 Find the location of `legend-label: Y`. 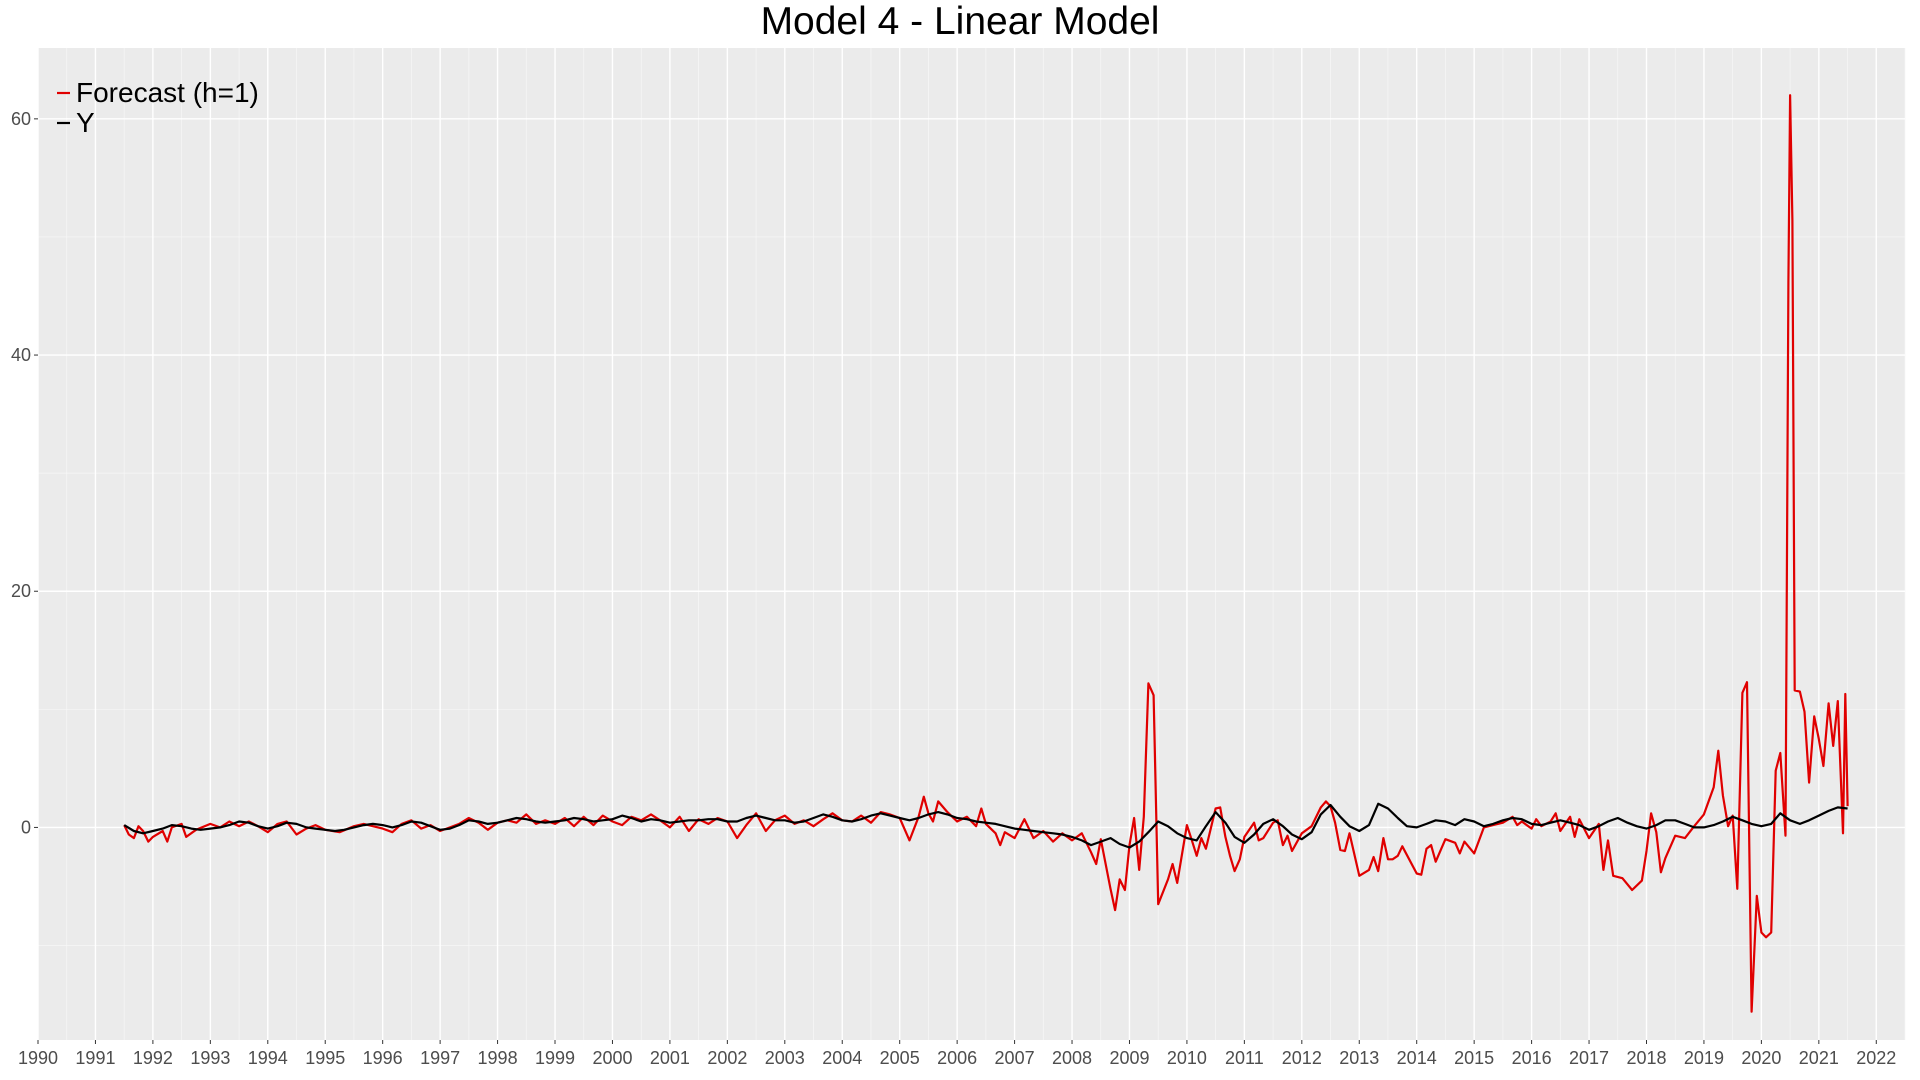

legend-label: Y is located at coordinates (85, 122).